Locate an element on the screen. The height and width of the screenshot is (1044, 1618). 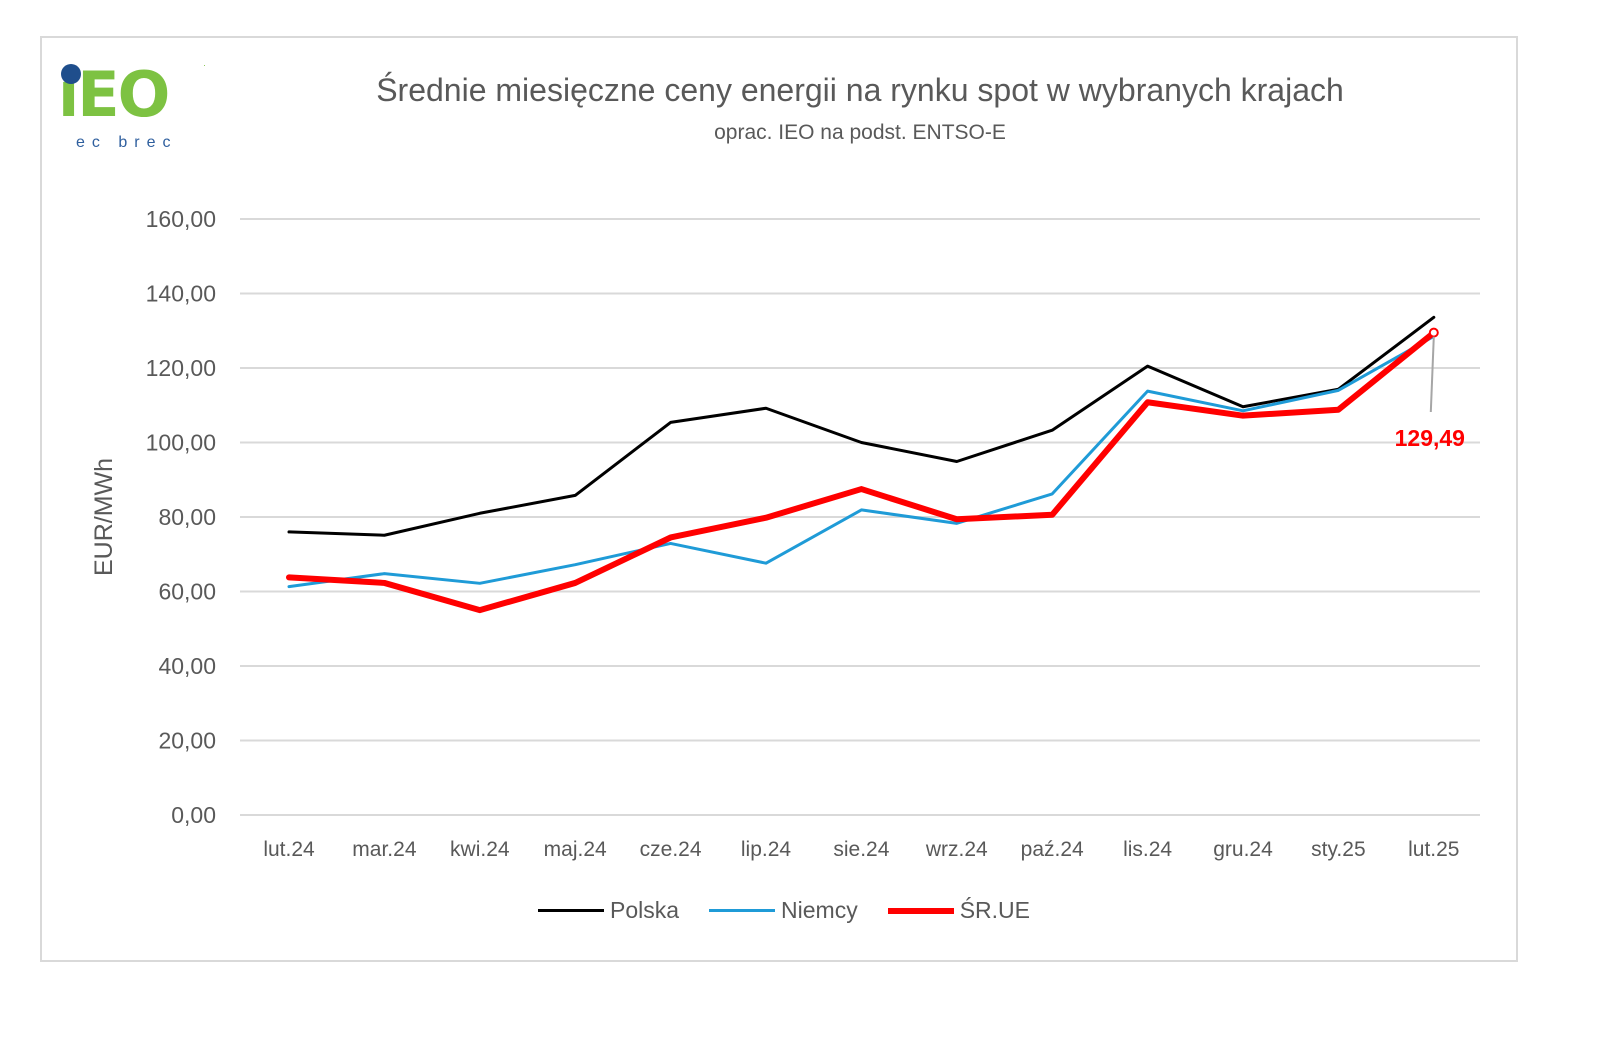
x-tick-label: cze.24 is located at coordinates (671, 849).